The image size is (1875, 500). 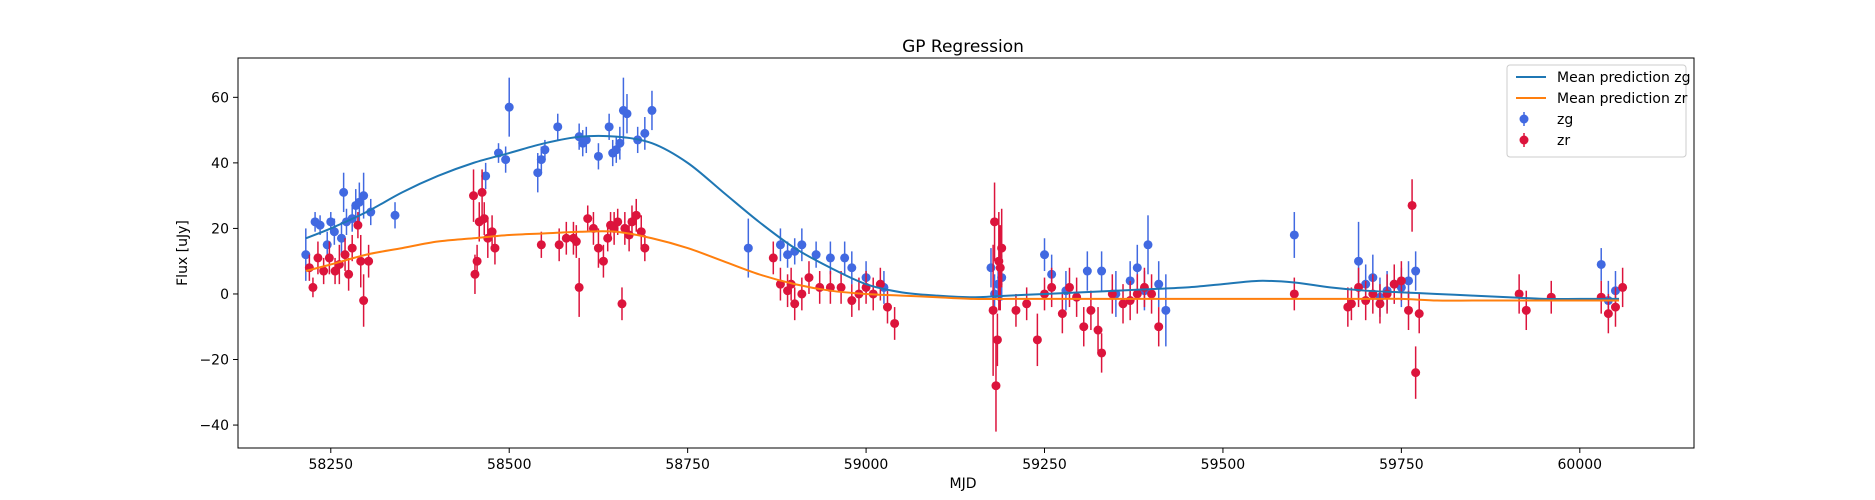 I want to click on y-tick-label: −20, so click(x=214, y=361).